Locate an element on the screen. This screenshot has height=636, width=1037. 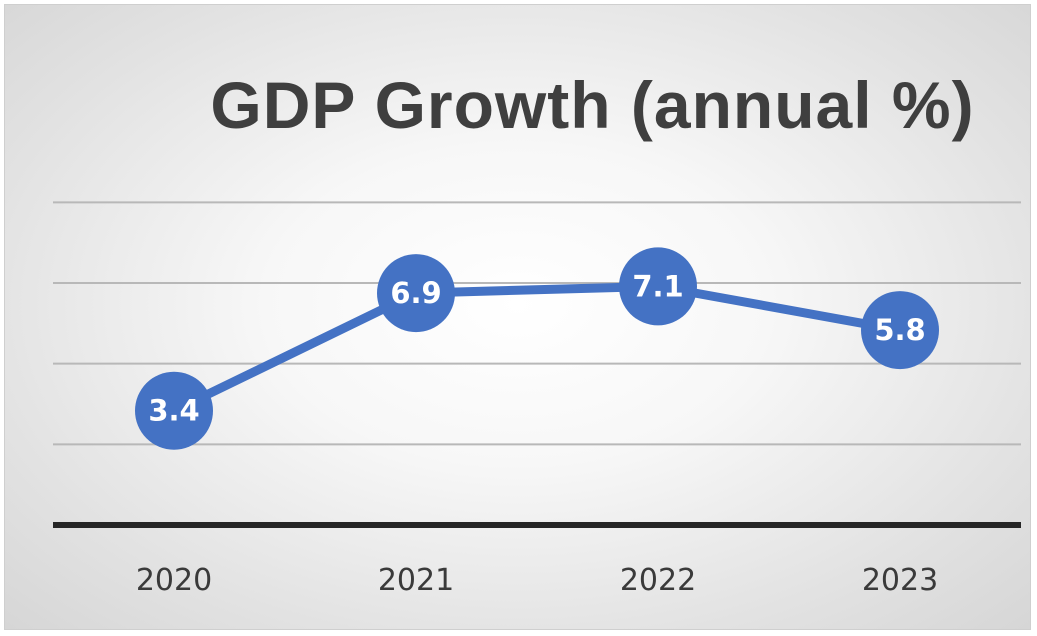
data-label: 5.8 is located at coordinates (899, 330).